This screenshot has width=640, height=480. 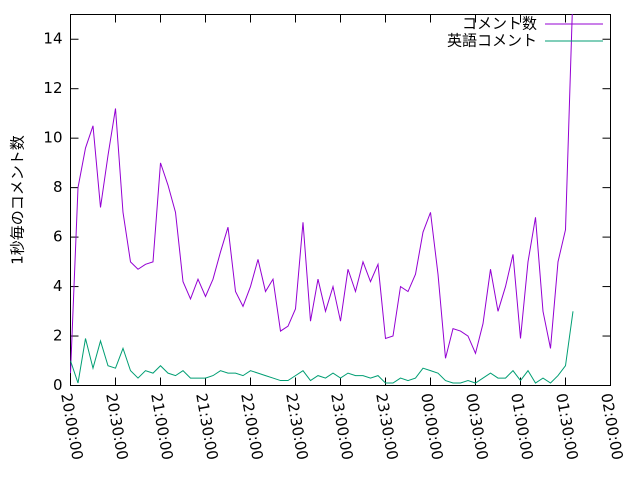 What do you see at coordinates (18, 200) in the screenshot?
I see `y-axis-label: 1秒毎のコメント数` at bounding box center [18, 200].